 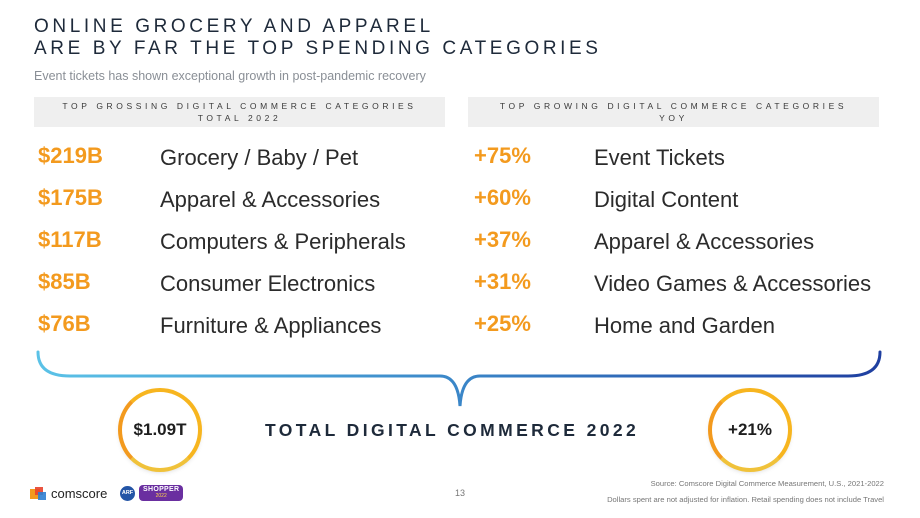 What do you see at coordinates (161, 489) in the screenshot?
I see `shopper-badge-text: SHOPPER` at bounding box center [161, 489].